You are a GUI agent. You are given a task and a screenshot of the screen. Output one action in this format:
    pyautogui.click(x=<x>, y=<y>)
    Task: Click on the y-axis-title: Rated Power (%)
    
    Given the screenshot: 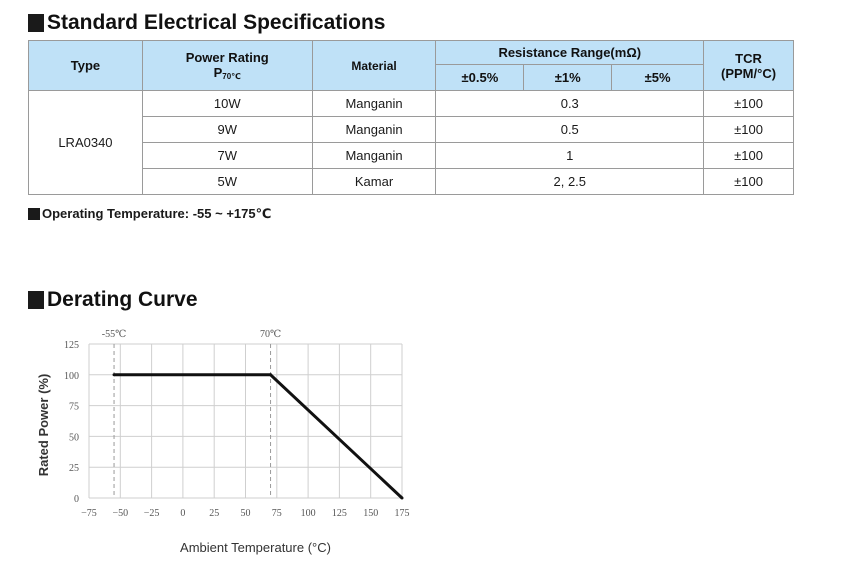 What is the action you would take?
    pyautogui.click(x=43, y=425)
    